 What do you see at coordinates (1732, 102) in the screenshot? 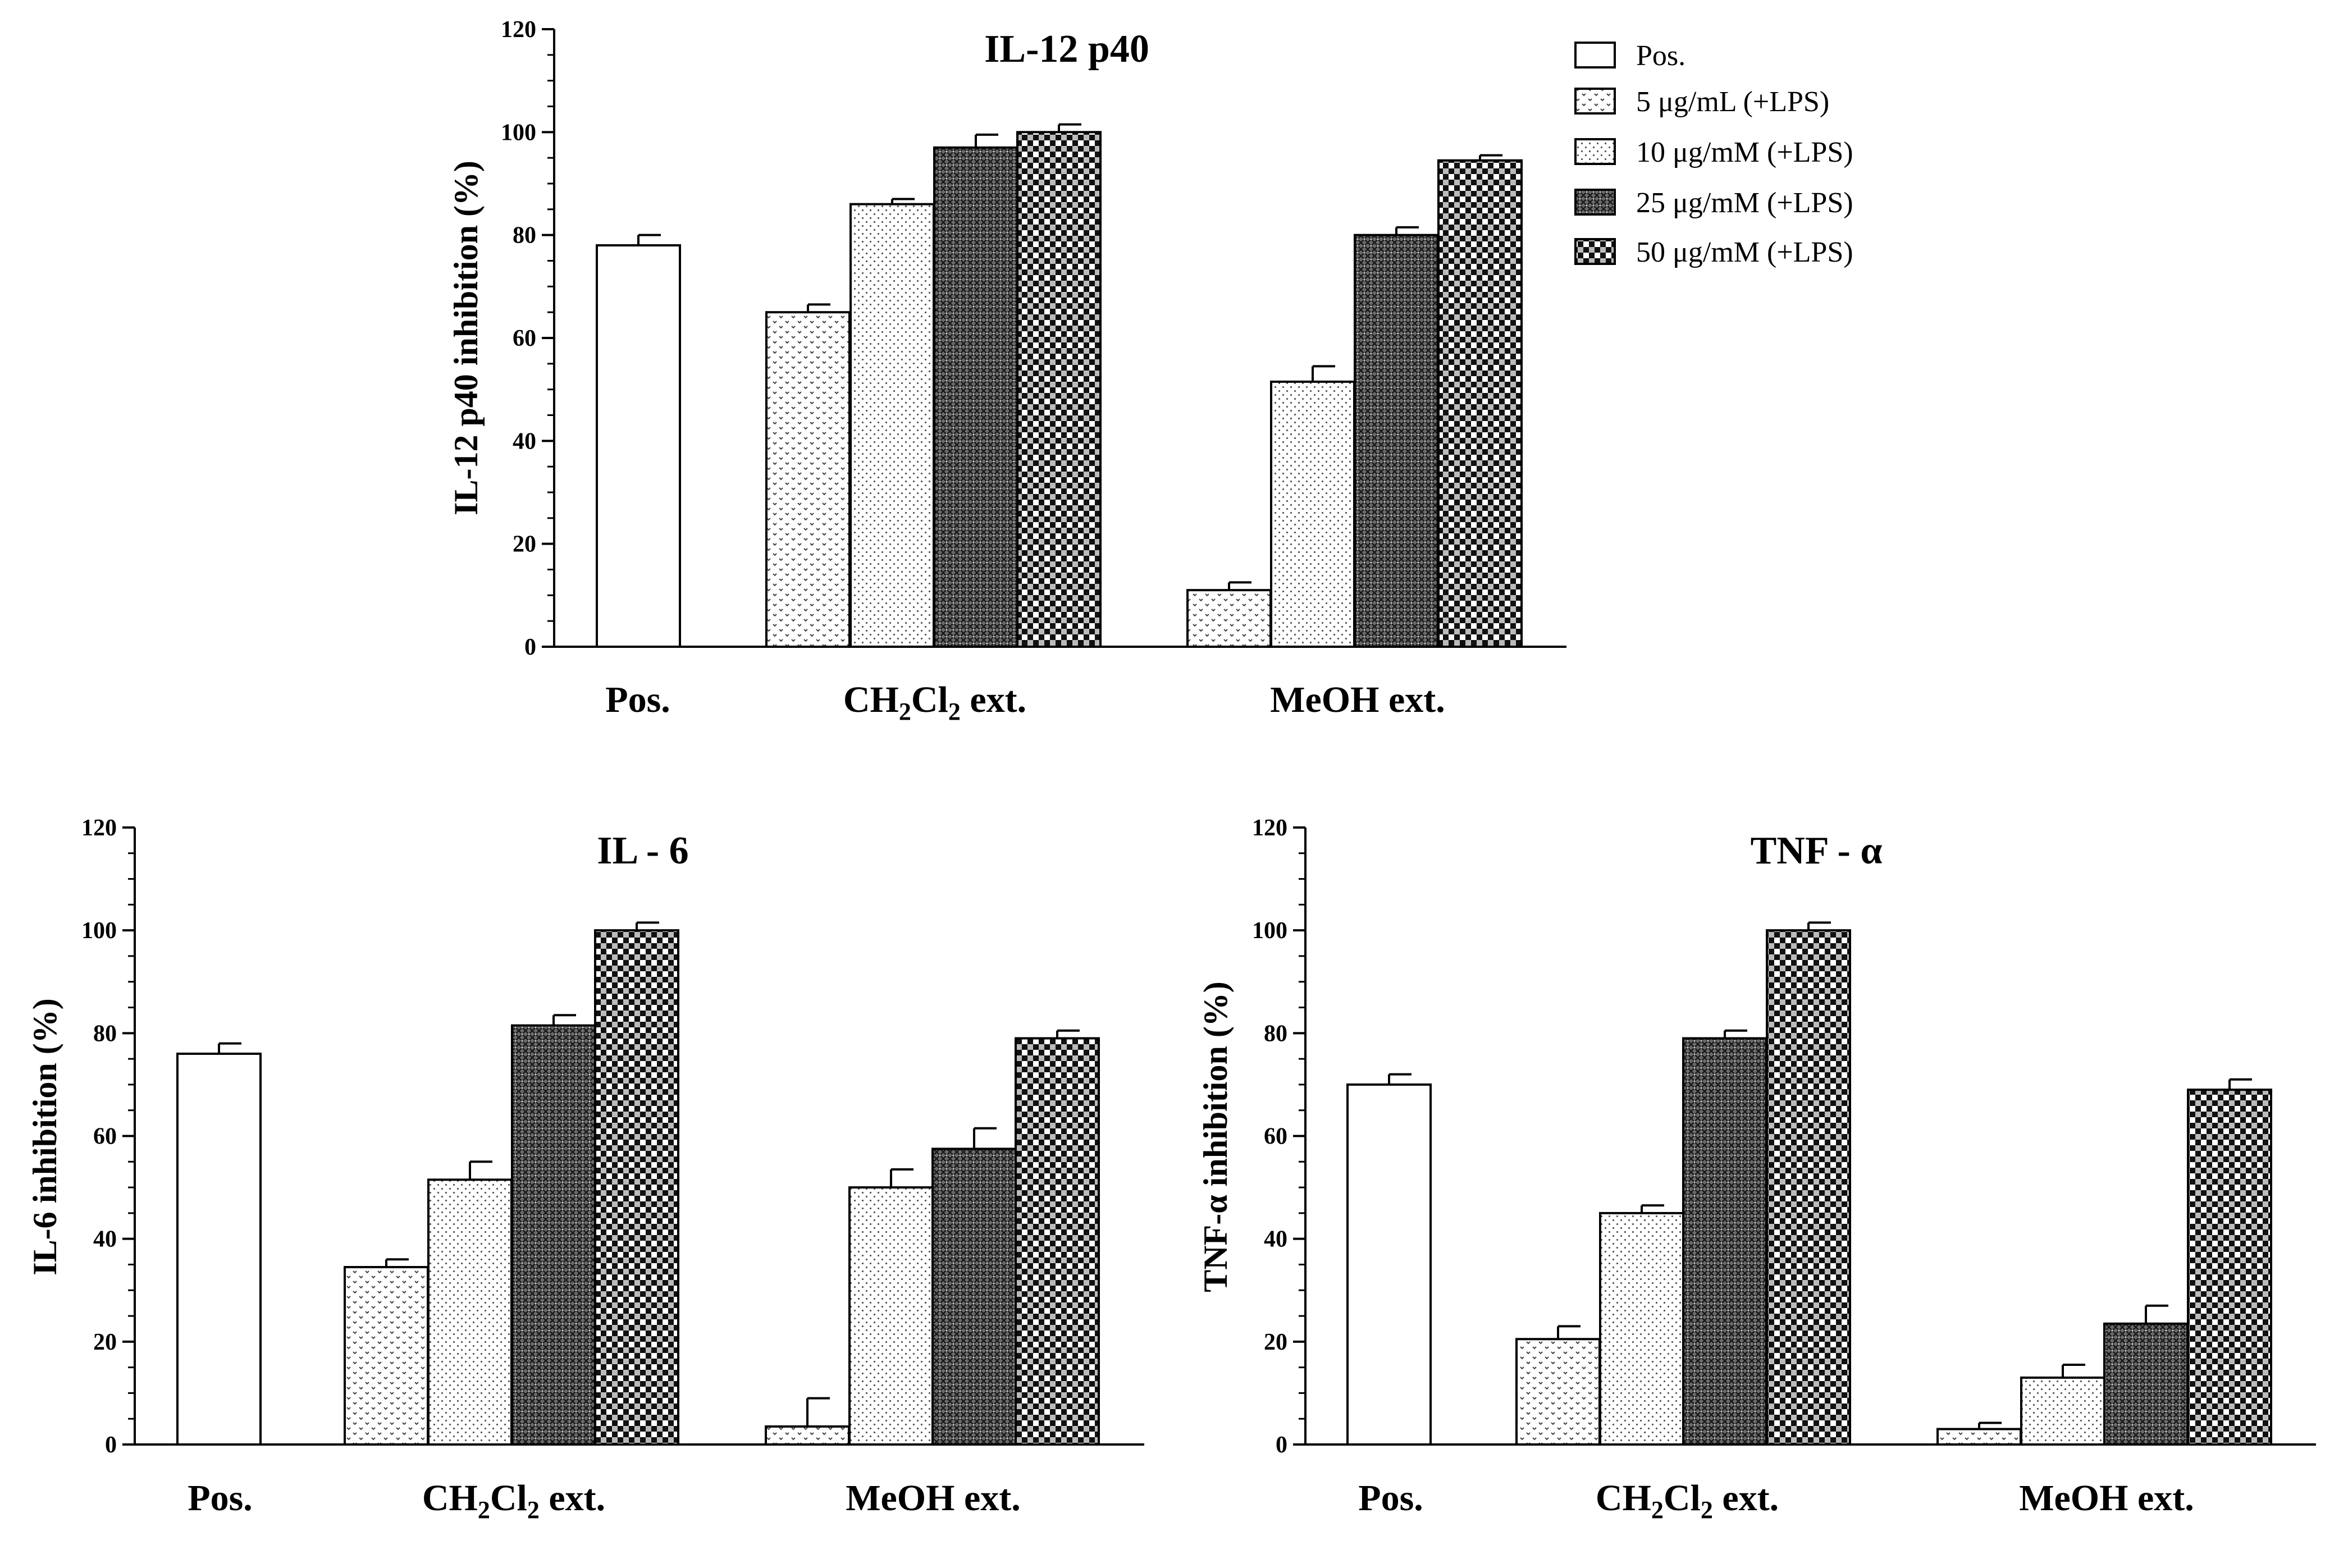
I see `legend-label: 5 μg/mL (+LPS)` at bounding box center [1732, 102].